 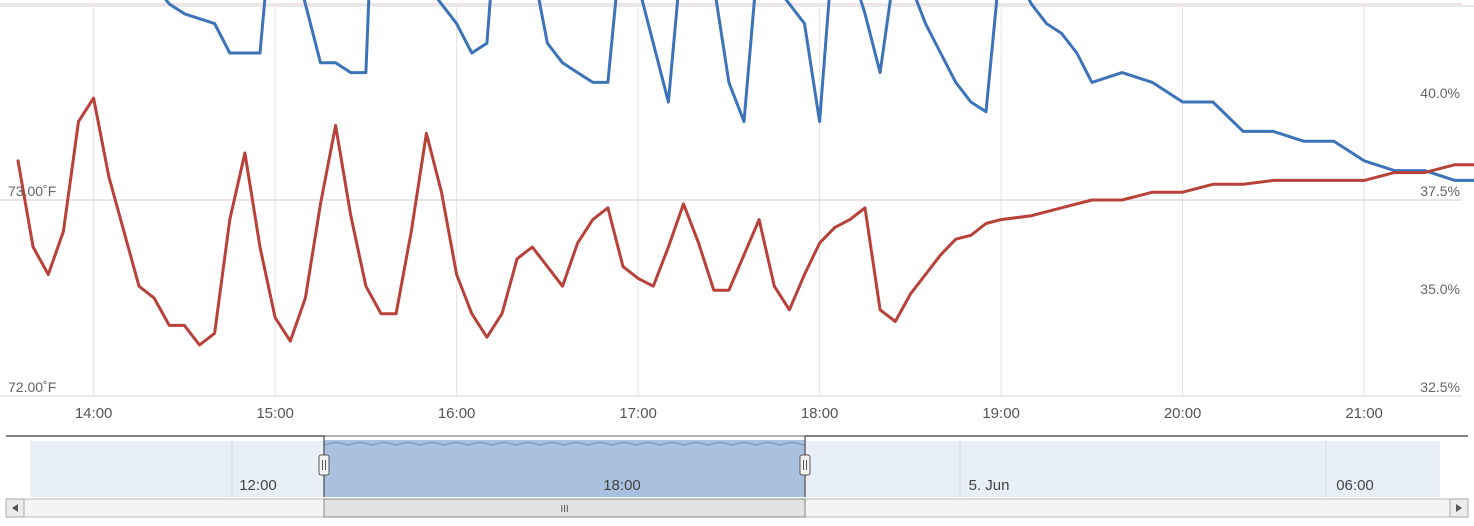 I want to click on x-tick-label: 21:00, so click(x=1364, y=413).